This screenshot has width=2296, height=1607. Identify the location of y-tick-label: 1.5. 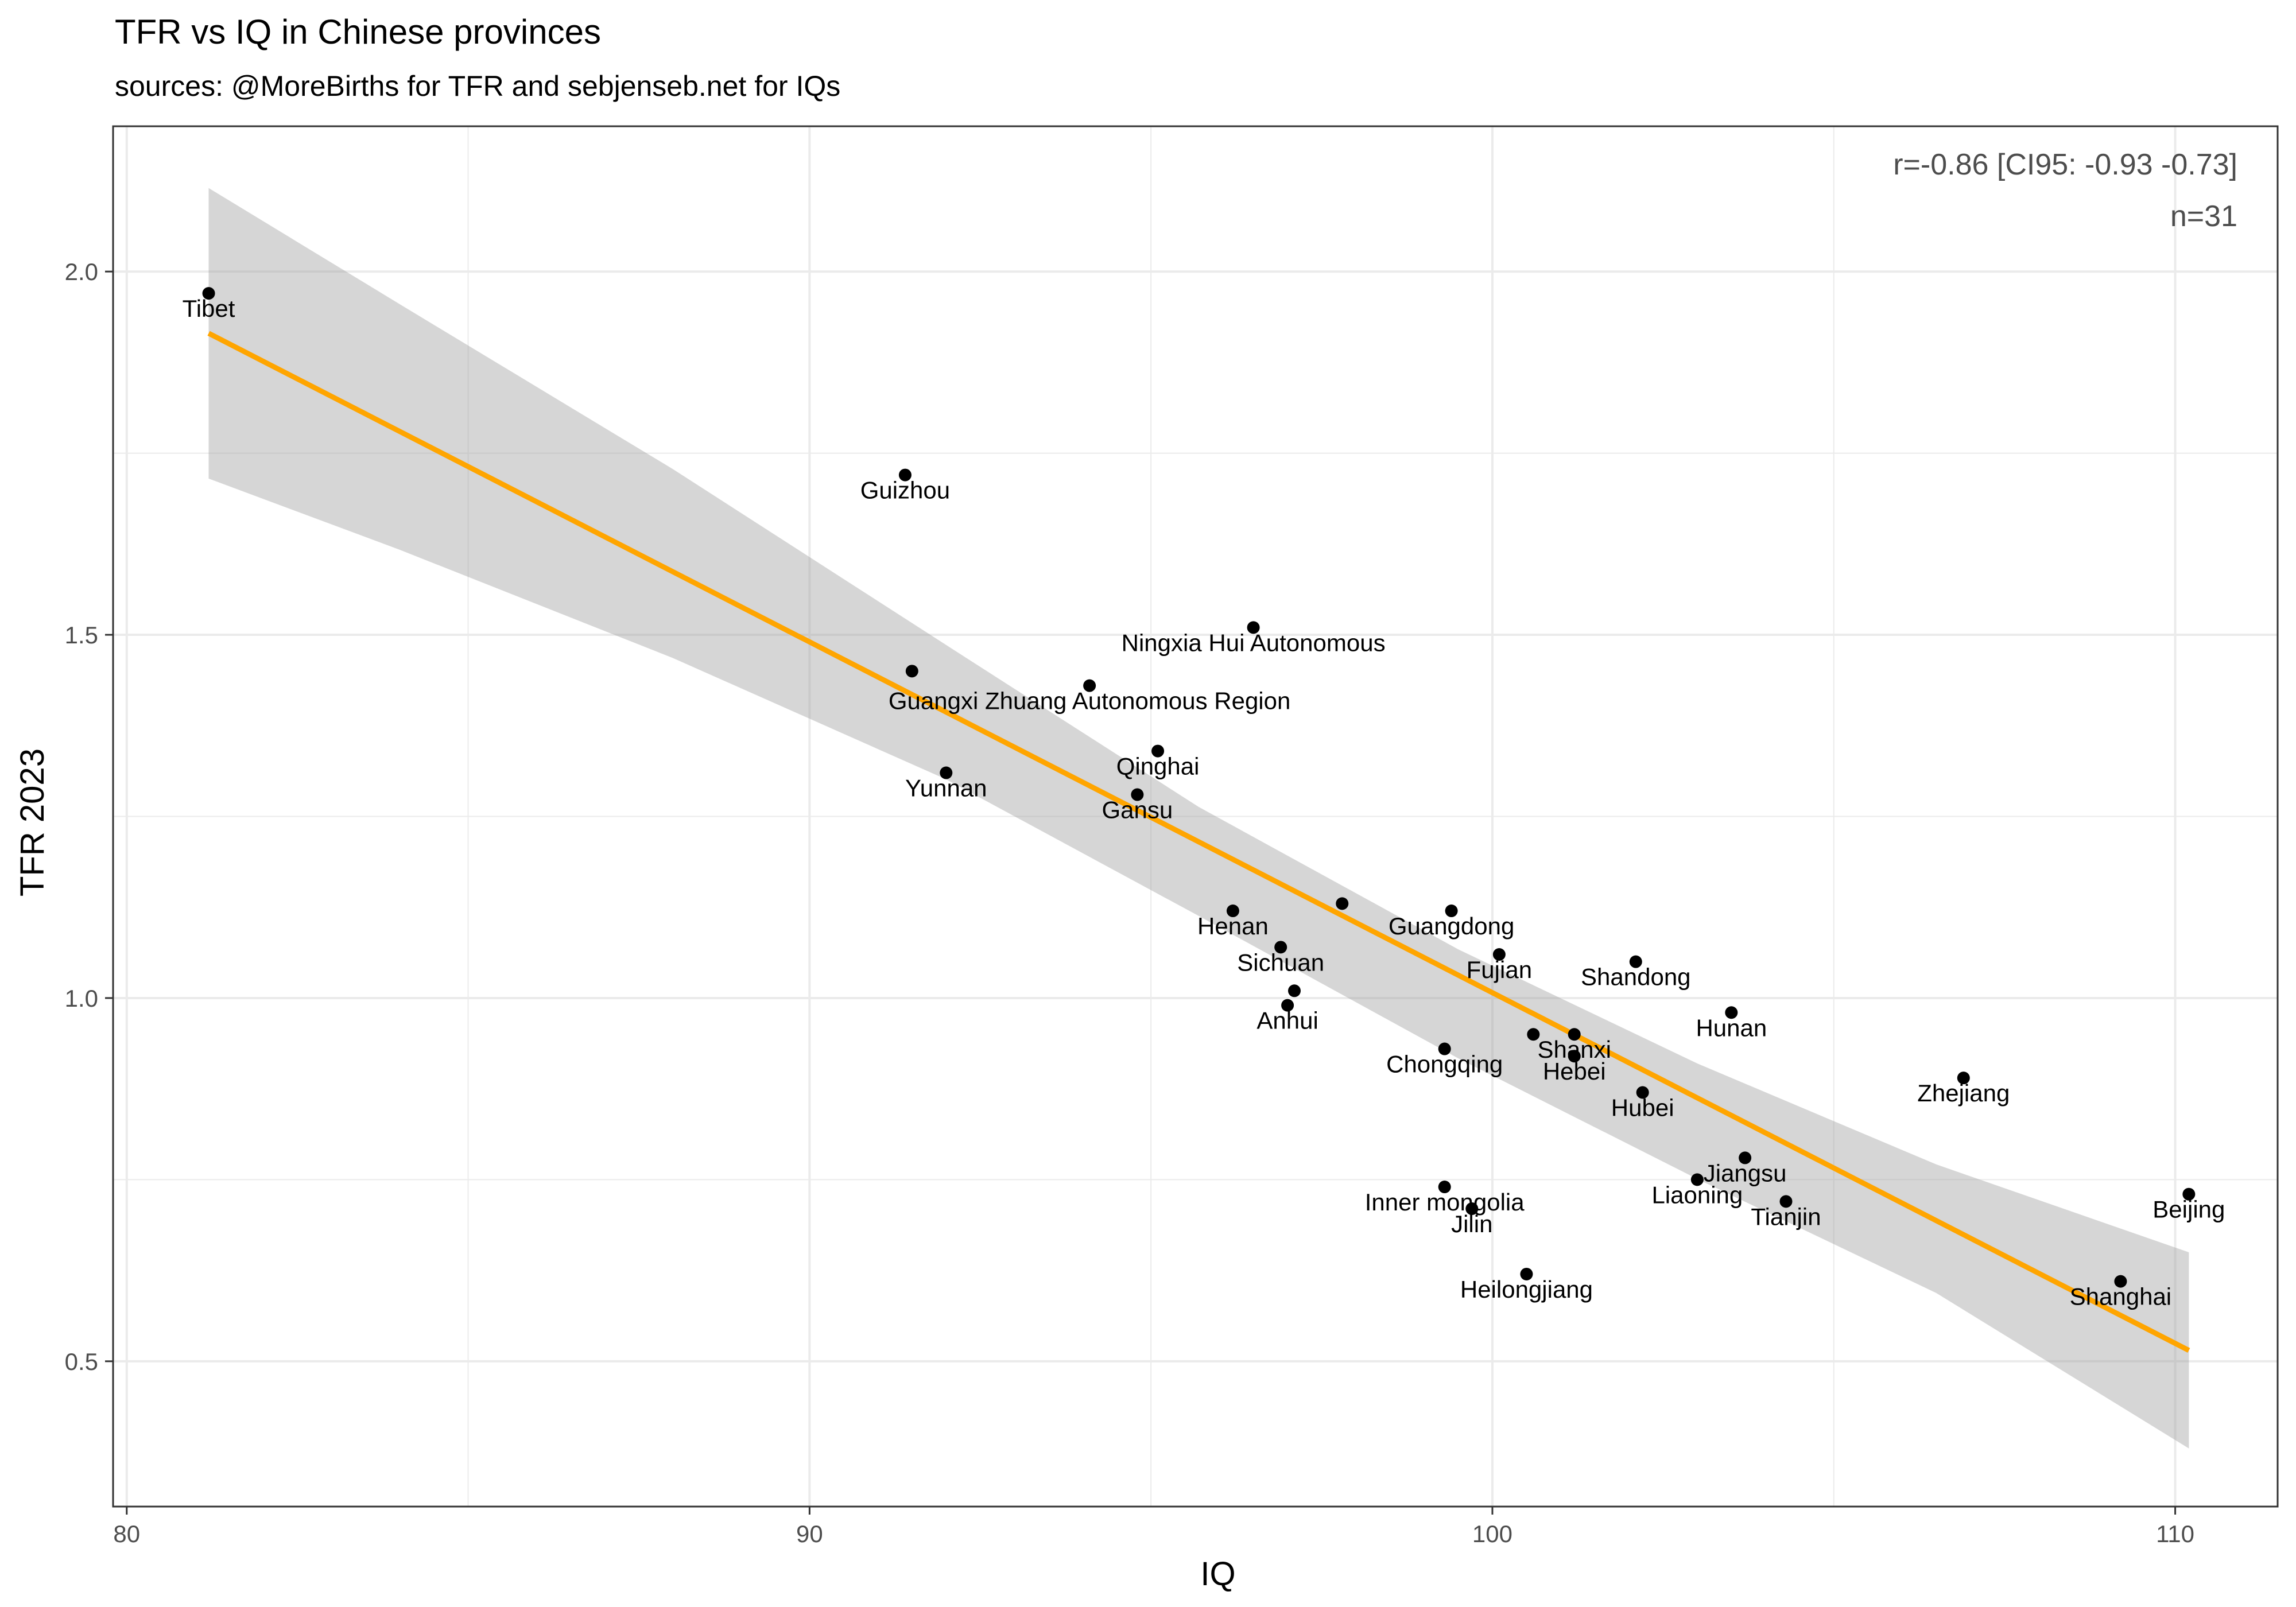
(81, 635).